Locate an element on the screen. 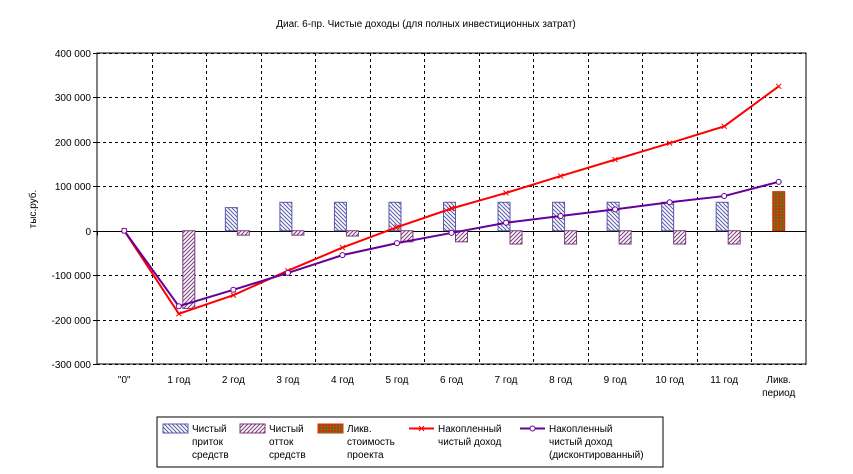 This screenshot has height=474, width=853. x-tick-label: Ликв. период is located at coordinates (778, 387).